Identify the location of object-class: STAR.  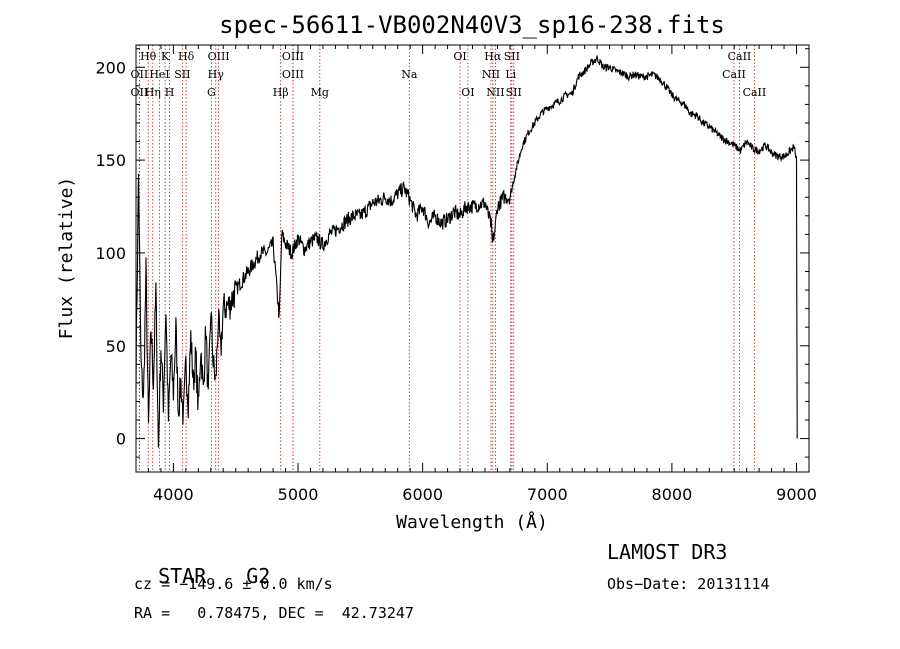
(182, 576).